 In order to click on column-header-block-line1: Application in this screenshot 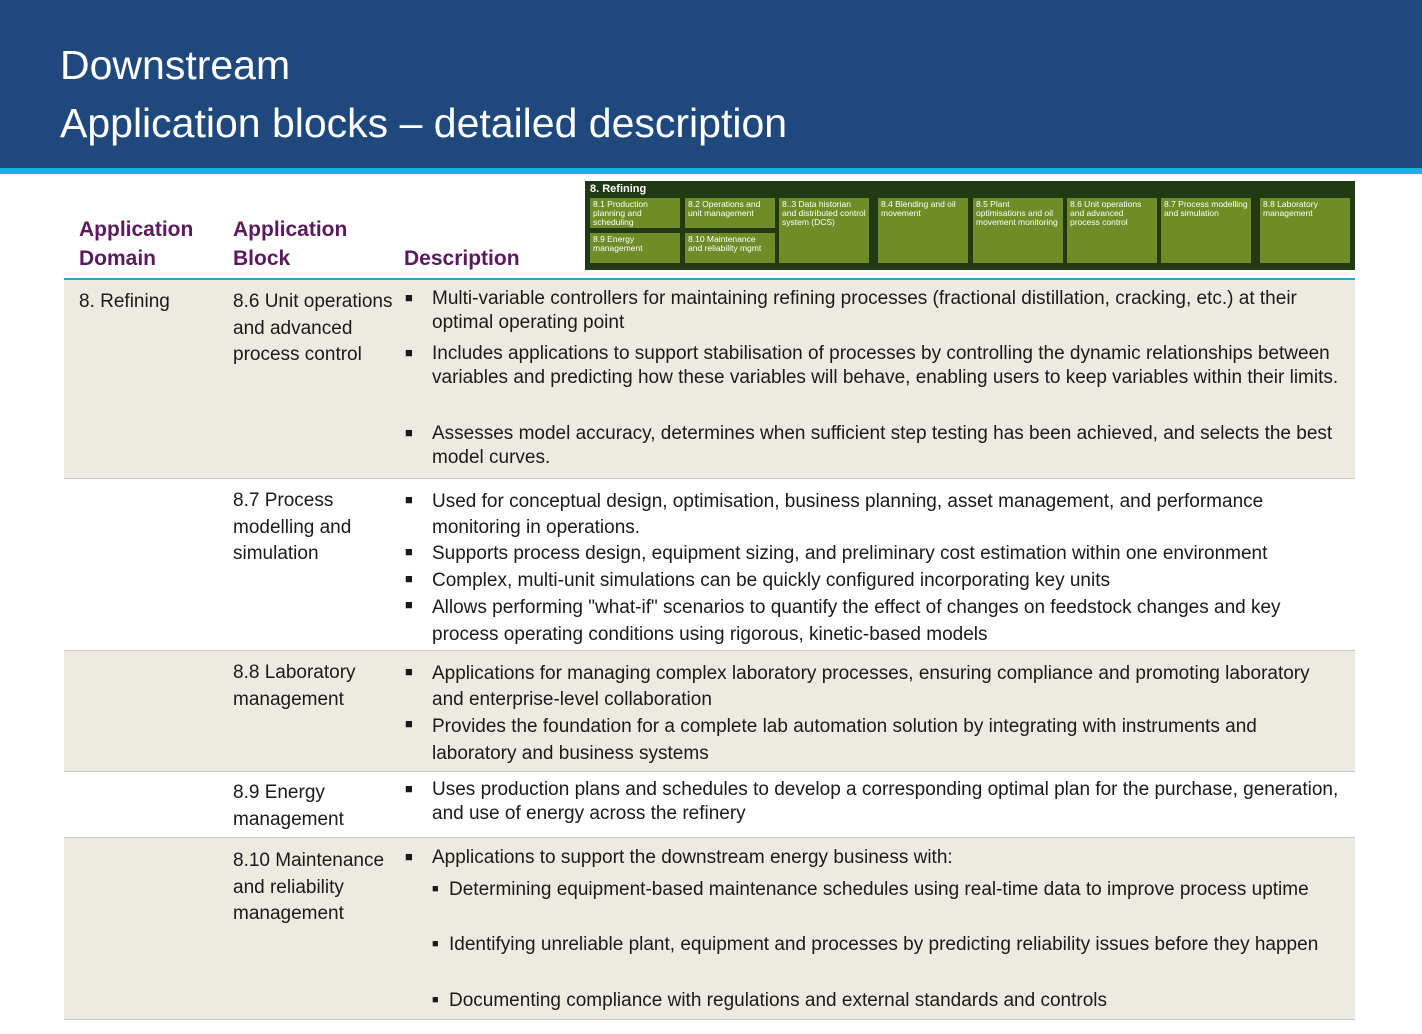, I will do `click(290, 229)`.